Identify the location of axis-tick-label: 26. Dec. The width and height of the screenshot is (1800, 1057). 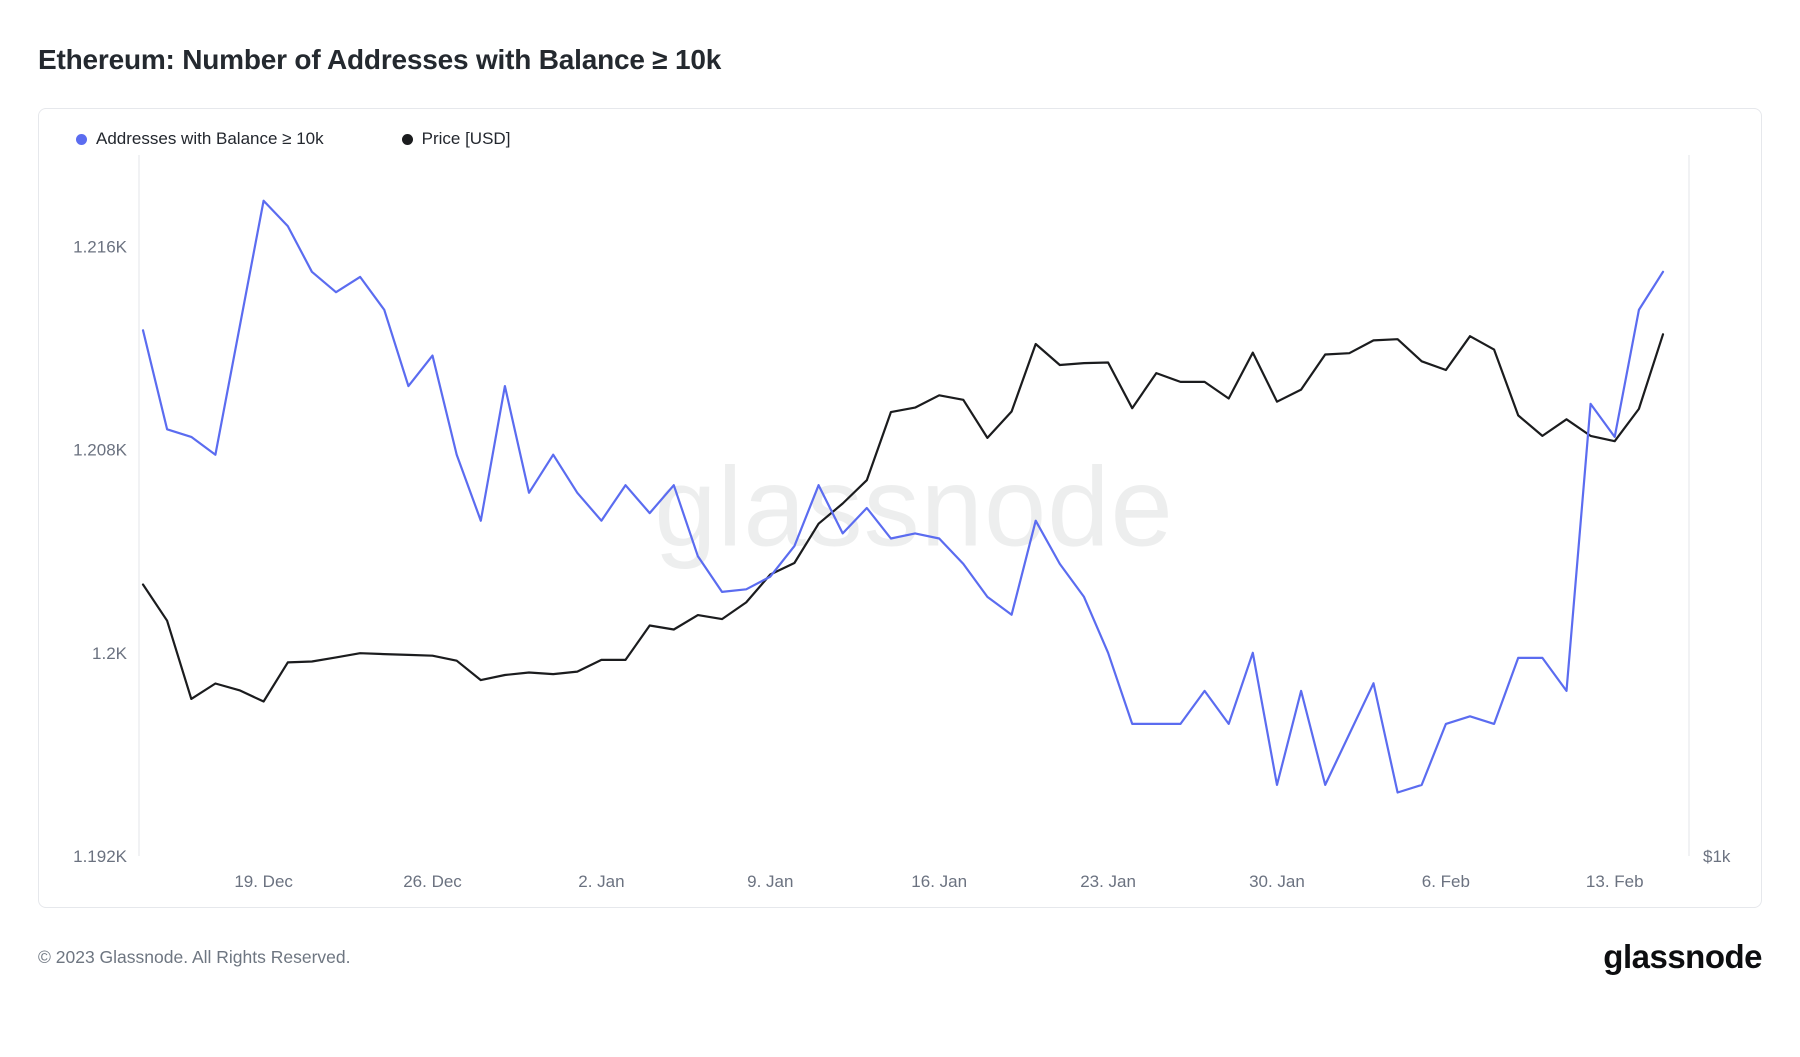
(432, 881).